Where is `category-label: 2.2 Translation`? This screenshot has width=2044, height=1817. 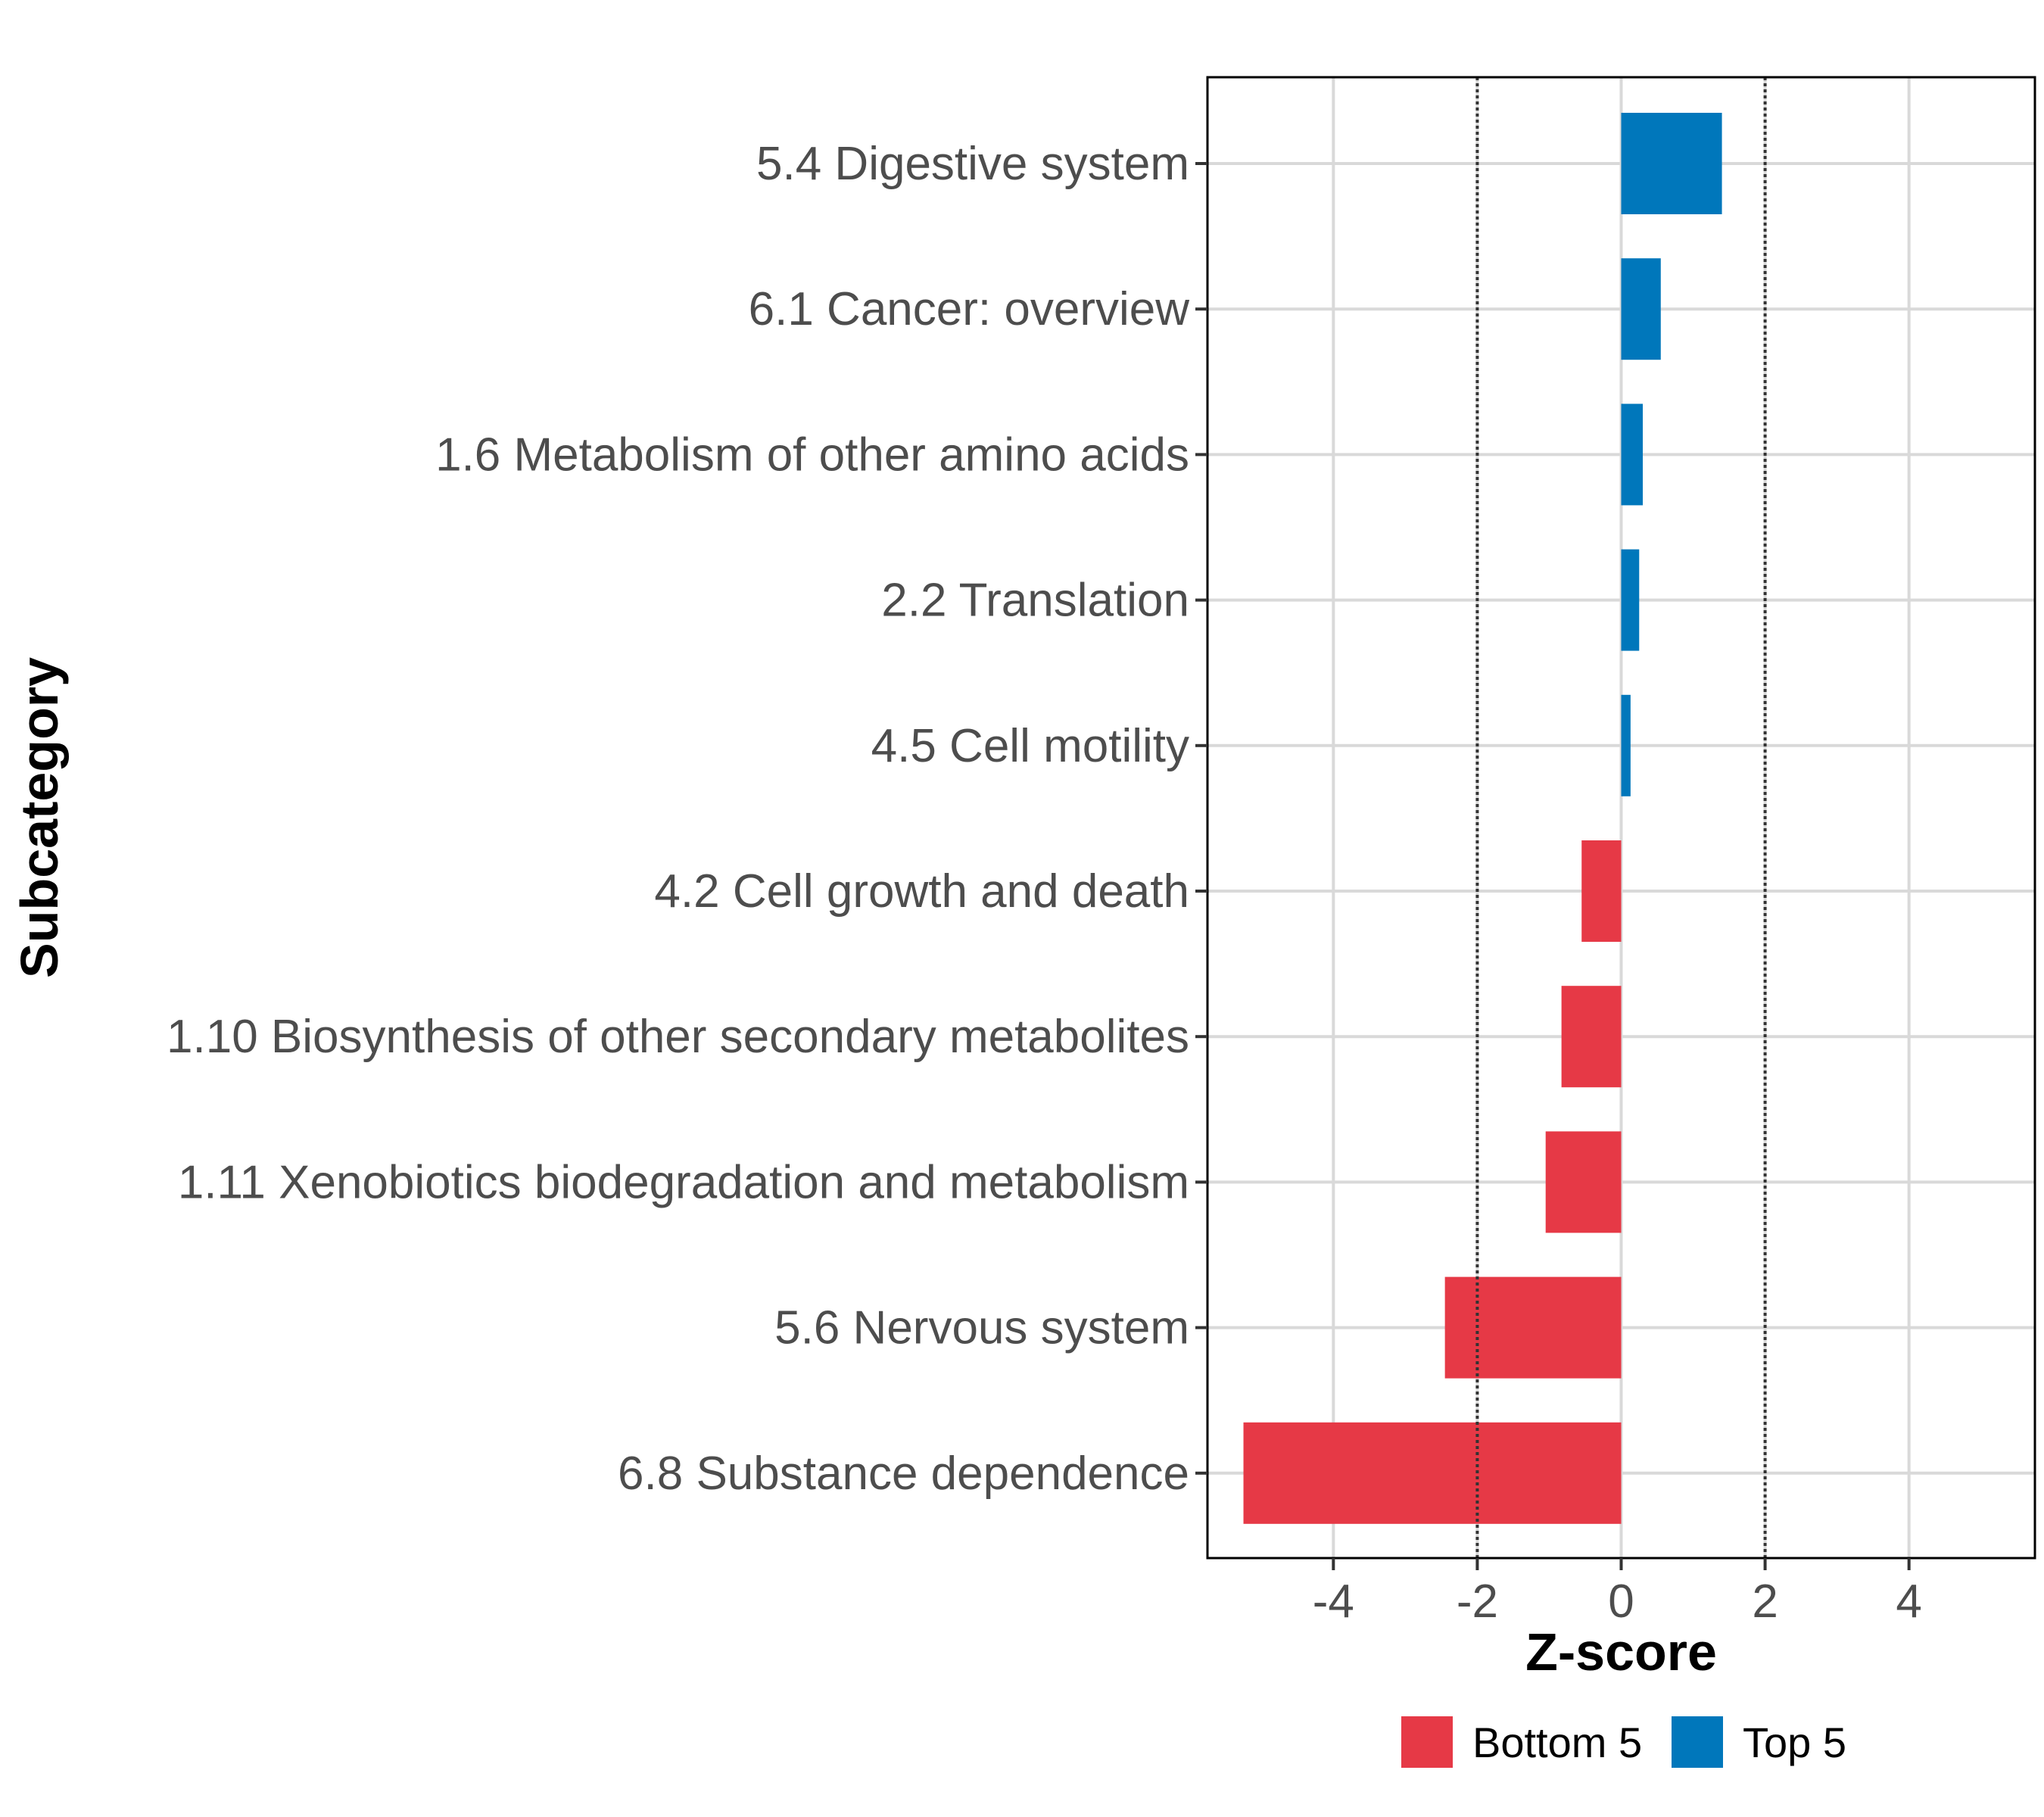
category-label: 2.2 Translation is located at coordinates (1035, 601).